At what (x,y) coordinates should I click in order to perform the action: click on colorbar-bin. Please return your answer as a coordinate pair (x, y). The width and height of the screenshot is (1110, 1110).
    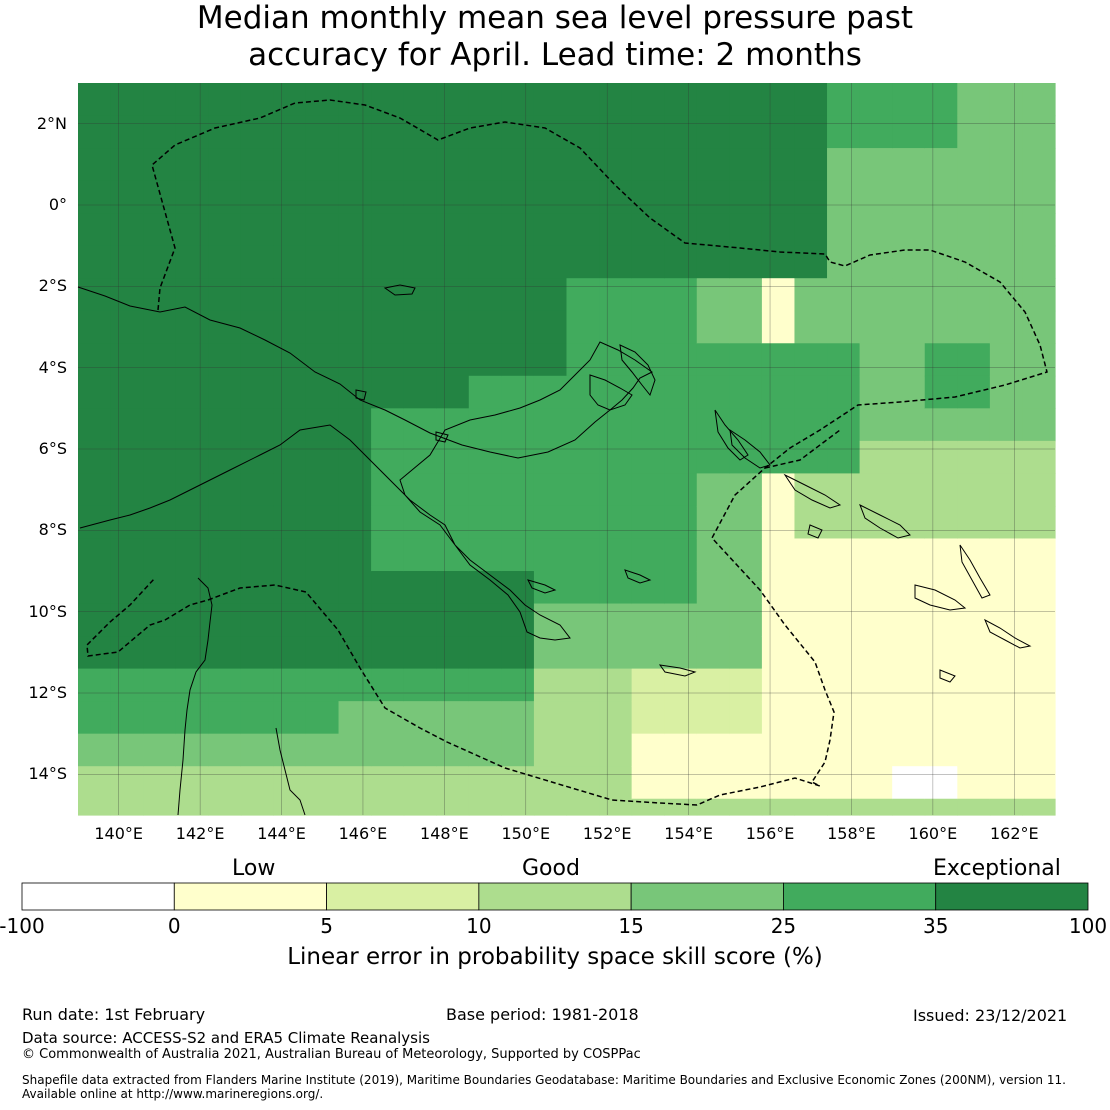
    Looking at the image, I should click on (1012, 896).